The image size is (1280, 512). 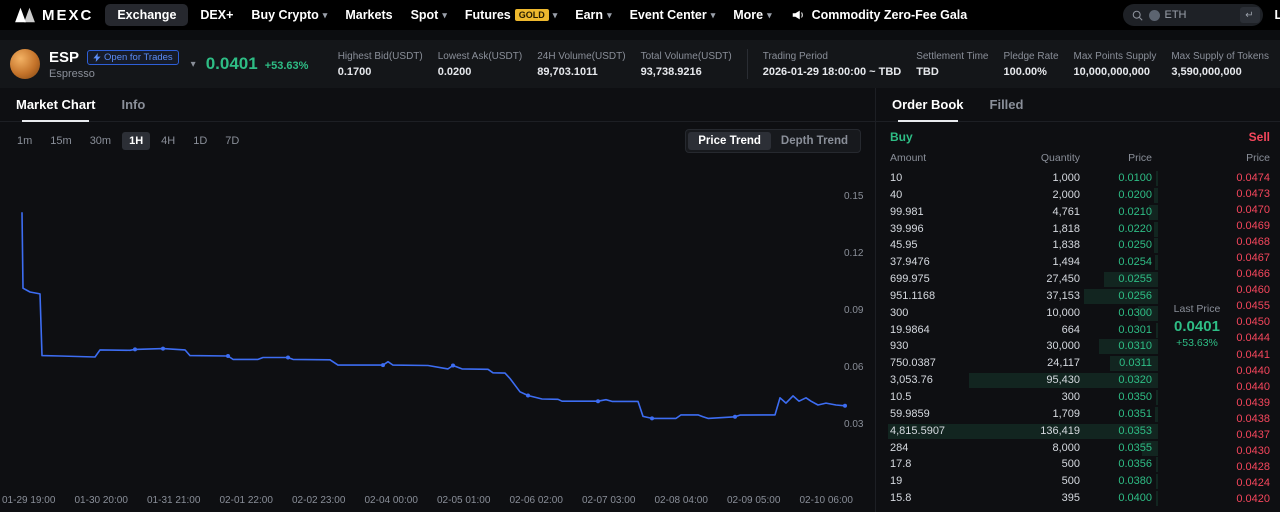 I want to click on order-price: 0.0353, so click(x=1135, y=430).